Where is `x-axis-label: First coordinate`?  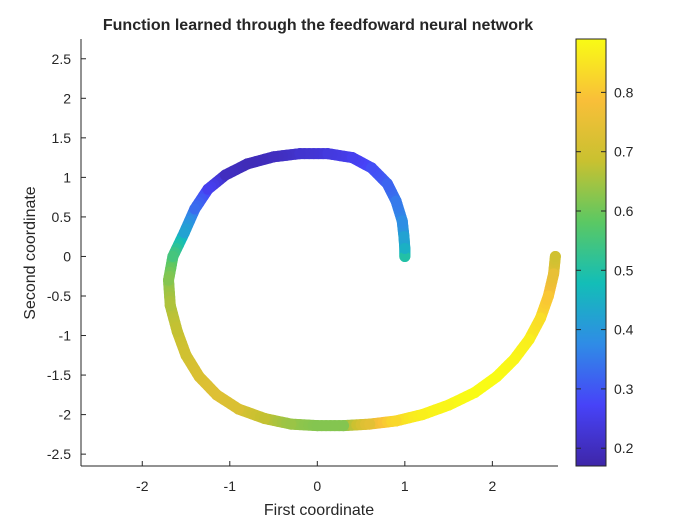 x-axis-label: First coordinate is located at coordinates (319, 510).